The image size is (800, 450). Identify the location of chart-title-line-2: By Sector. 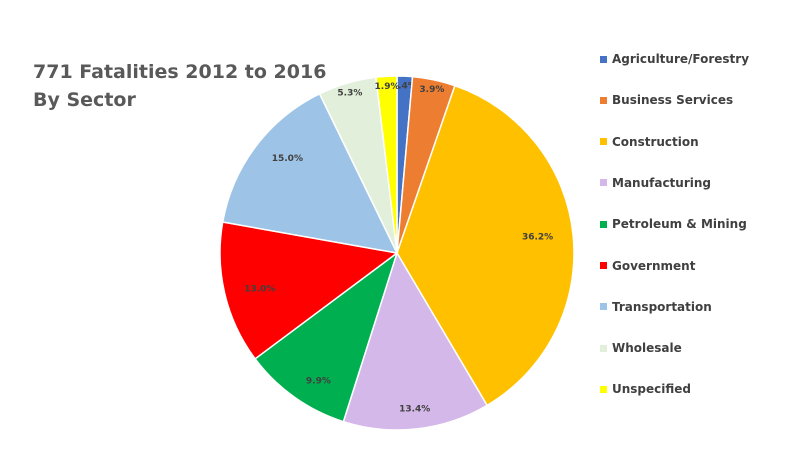
(84, 100).